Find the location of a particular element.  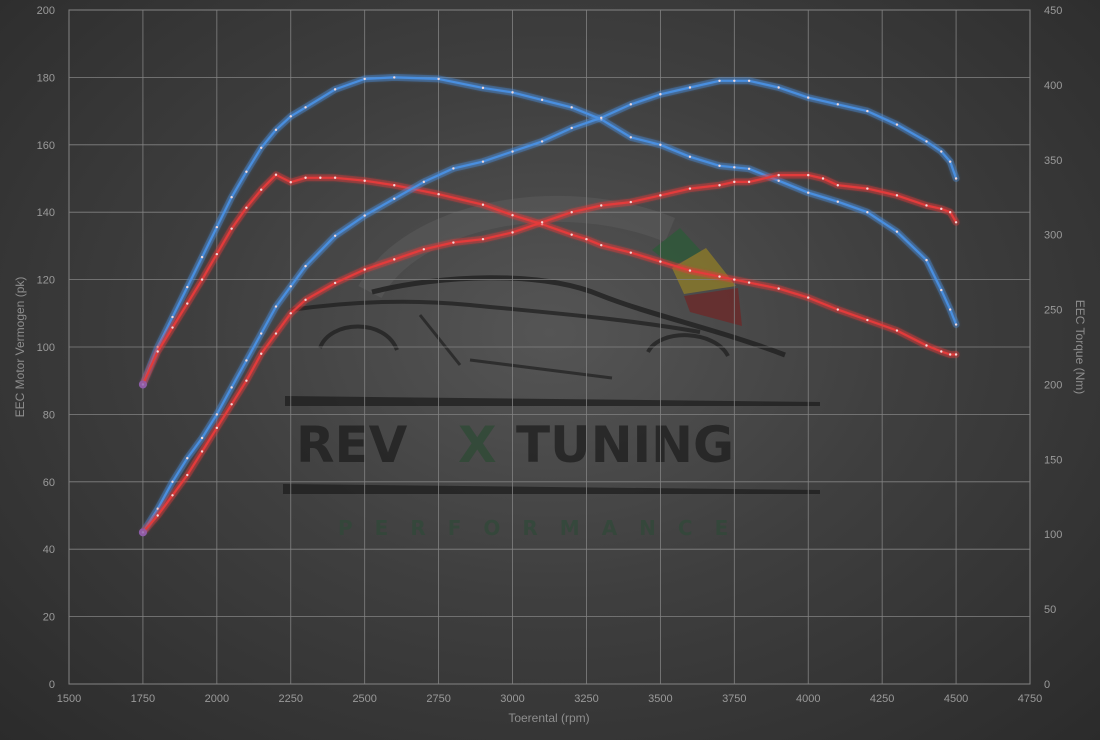

y-axis-left-title: EEC Motor Vermogen (pk) is located at coordinates (20, 347).